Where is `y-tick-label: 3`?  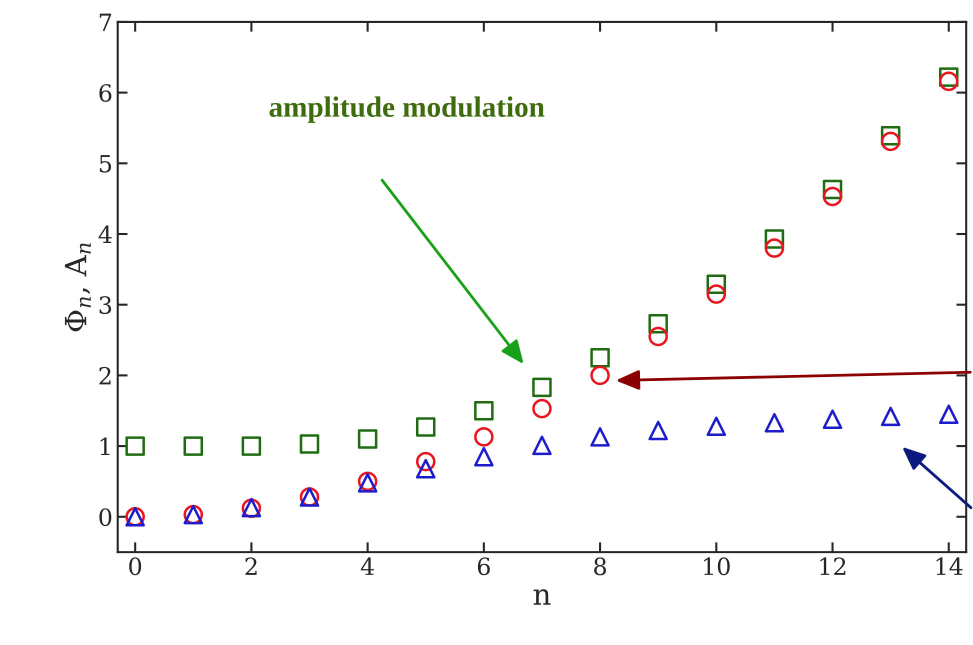
y-tick-label: 3 is located at coordinates (106, 305).